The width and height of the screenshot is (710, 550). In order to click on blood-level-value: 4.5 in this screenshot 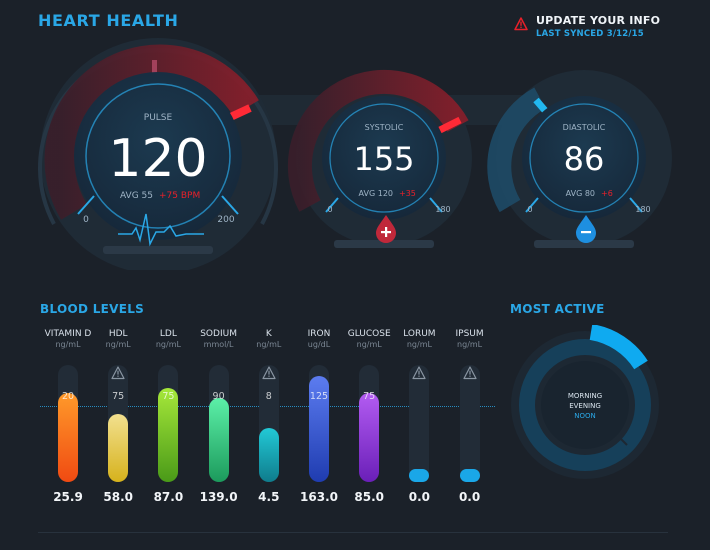, I will do `click(269, 497)`.